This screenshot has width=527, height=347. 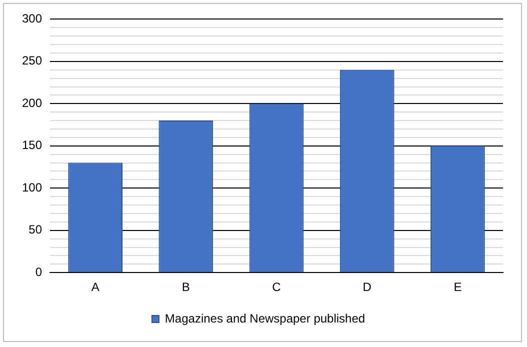 I want to click on legend-label: Magazines and Newspaper published, so click(x=265, y=318).